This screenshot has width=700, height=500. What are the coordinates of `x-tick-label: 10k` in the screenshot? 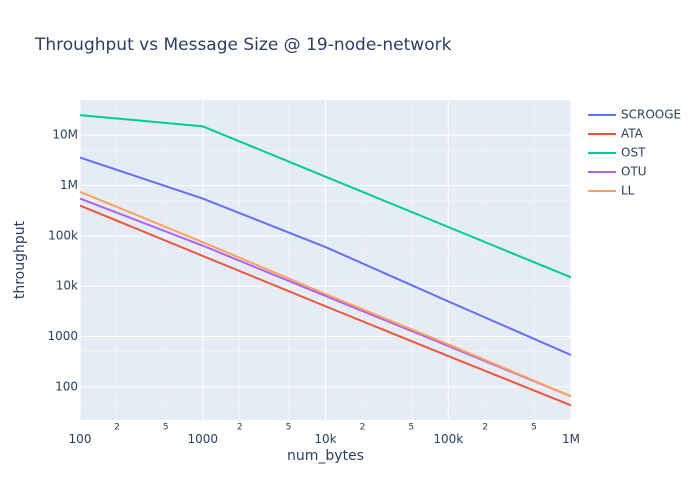 It's located at (325, 439).